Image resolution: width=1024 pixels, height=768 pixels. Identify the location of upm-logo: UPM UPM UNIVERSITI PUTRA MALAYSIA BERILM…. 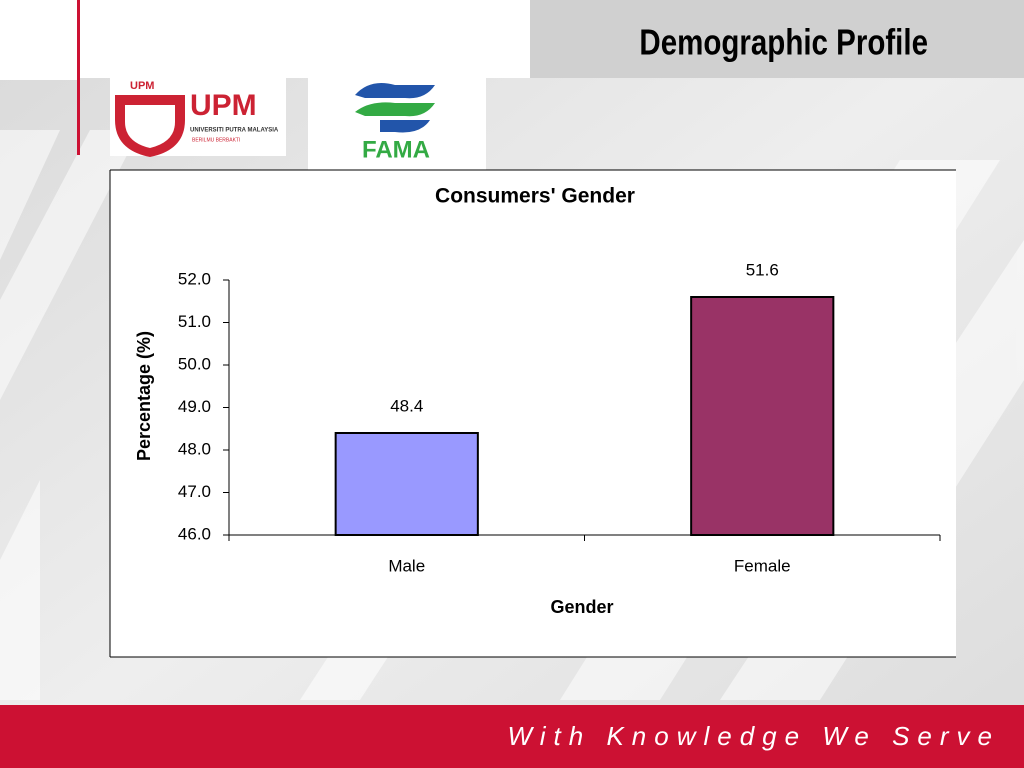
(198, 116).